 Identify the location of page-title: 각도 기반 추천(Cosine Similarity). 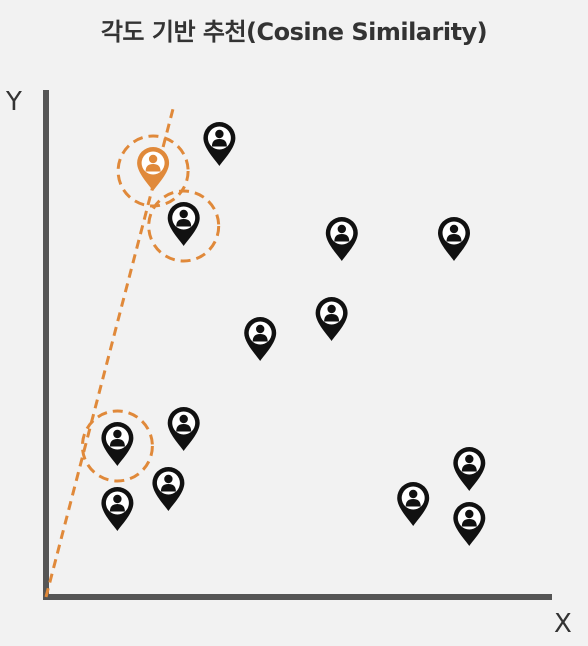
(294, 32).